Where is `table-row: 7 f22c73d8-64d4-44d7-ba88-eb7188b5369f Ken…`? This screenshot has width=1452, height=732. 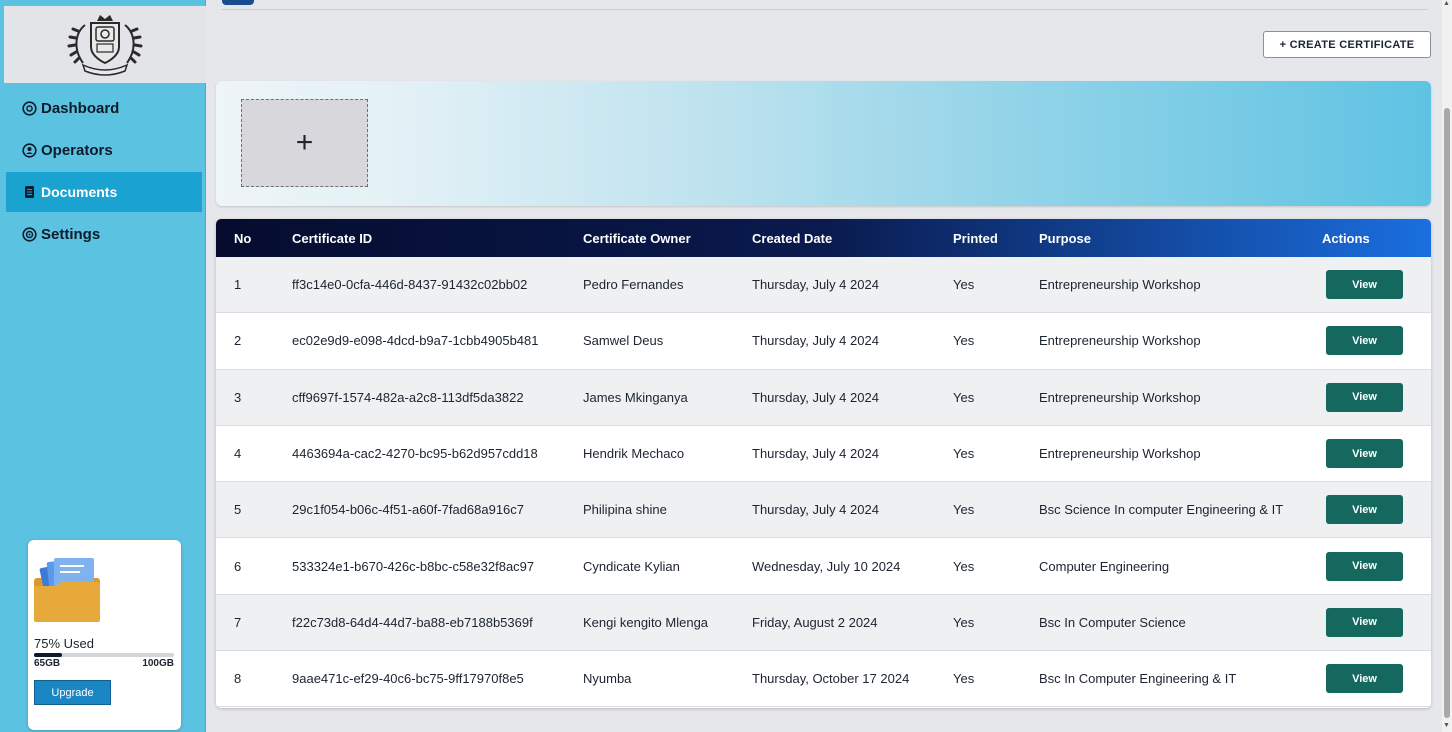 table-row: 7 f22c73d8-64d4-44d7-ba88-eb7188b5369f Ken… is located at coordinates (823, 623).